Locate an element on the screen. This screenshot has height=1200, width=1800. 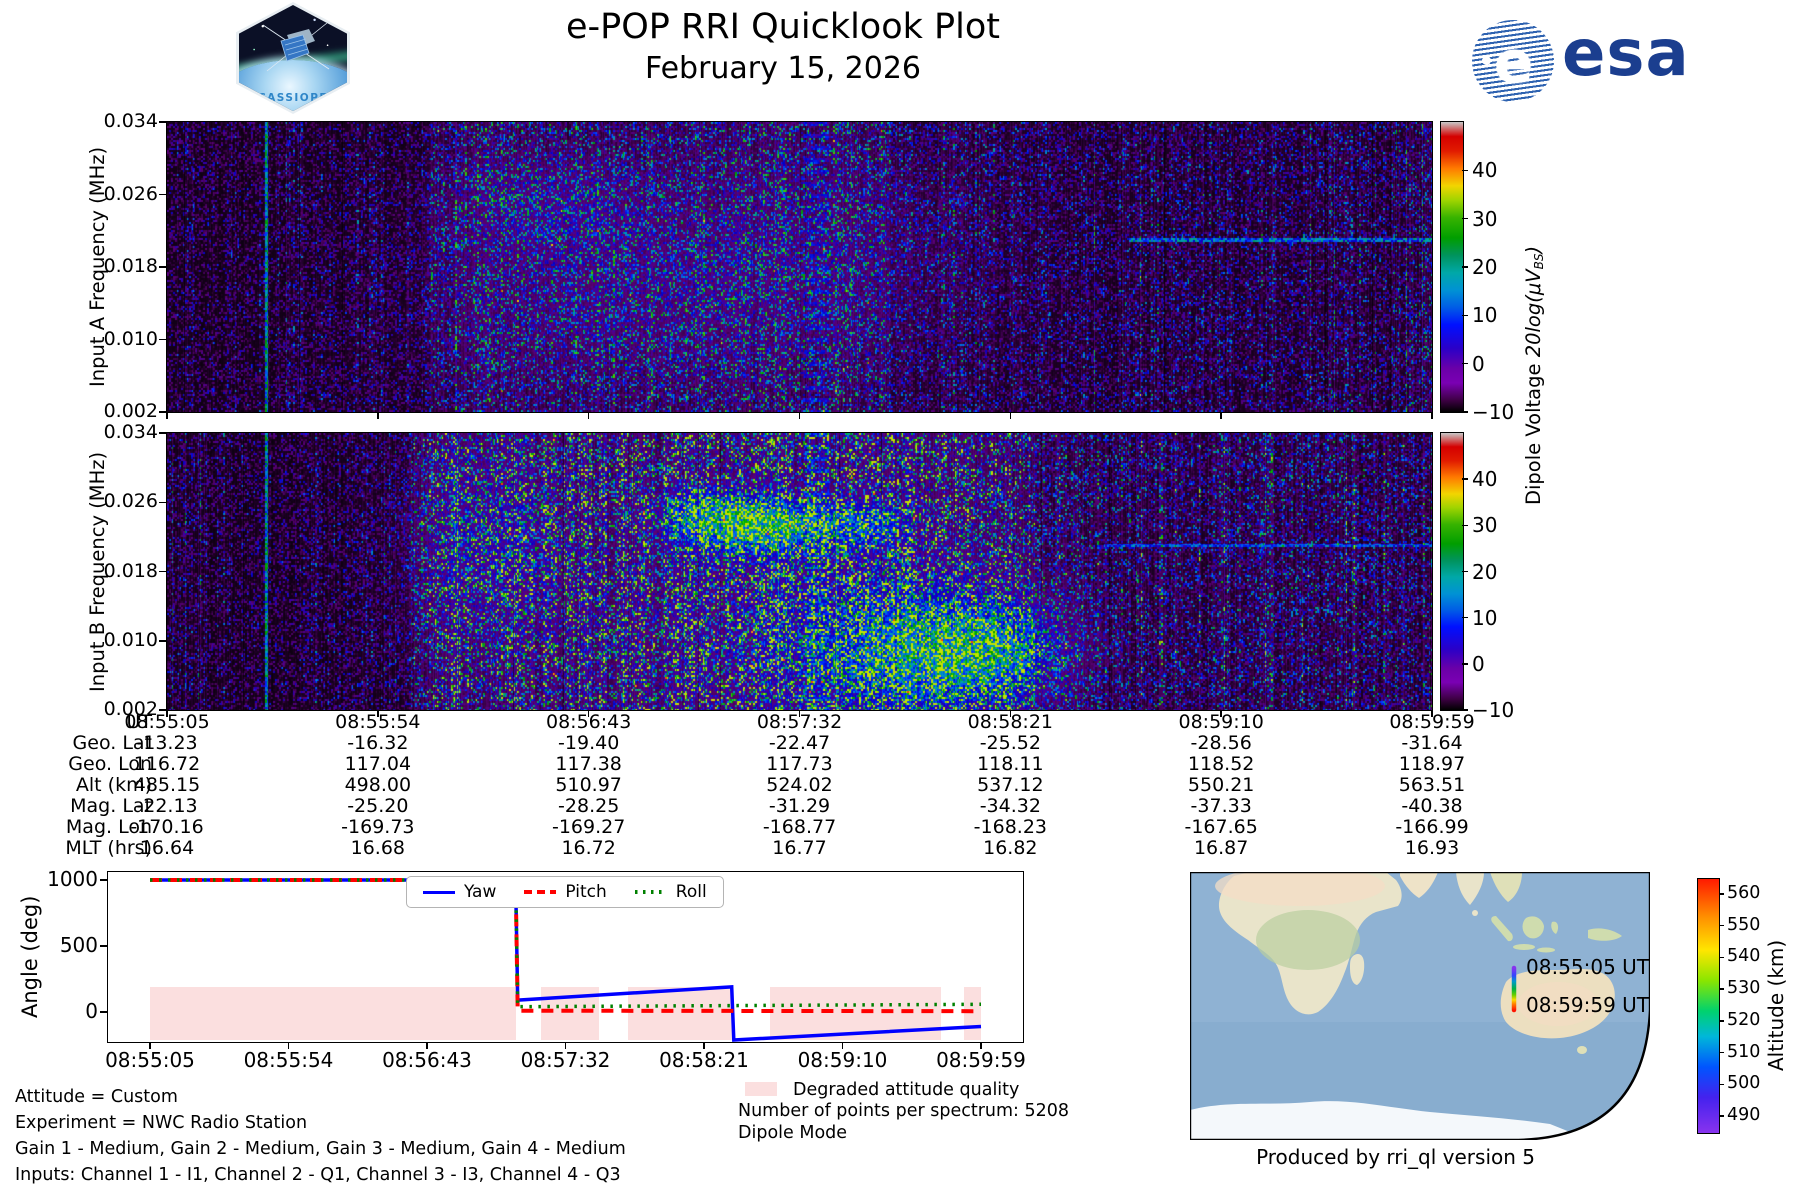
esa-e-glyph: e is located at coordinates (1514, 62).